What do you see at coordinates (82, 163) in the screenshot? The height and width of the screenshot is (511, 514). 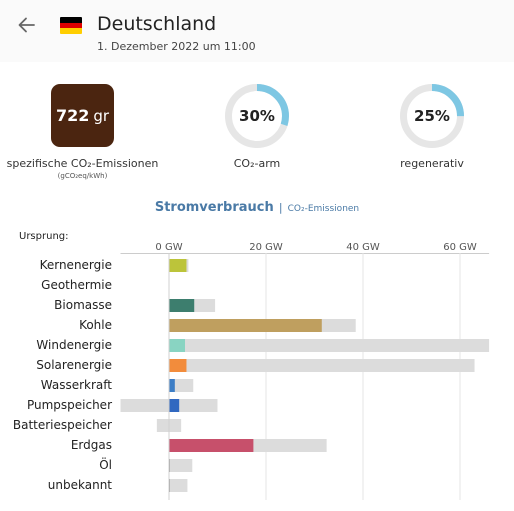 I see `co2-label: spezifische CO₂-Emissionen` at bounding box center [82, 163].